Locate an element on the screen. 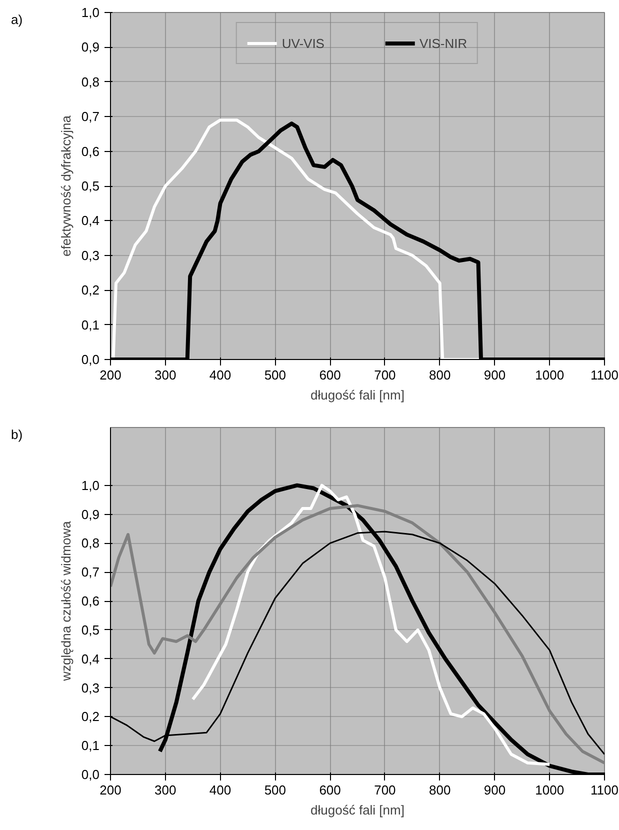 The width and height of the screenshot is (619, 830). text: b) is located at coordinates (17, 435).